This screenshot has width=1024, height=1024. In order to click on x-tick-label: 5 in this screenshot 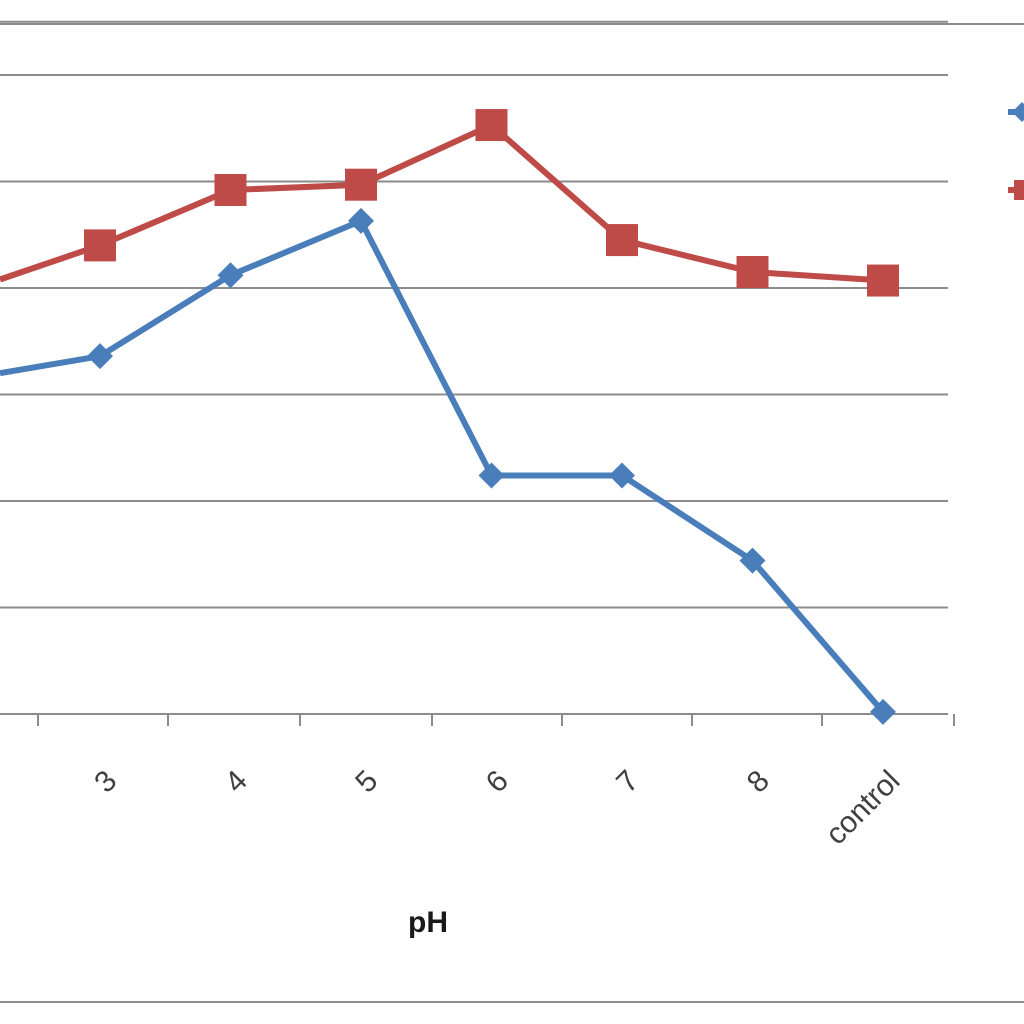, I will do `click(366, 781)`.